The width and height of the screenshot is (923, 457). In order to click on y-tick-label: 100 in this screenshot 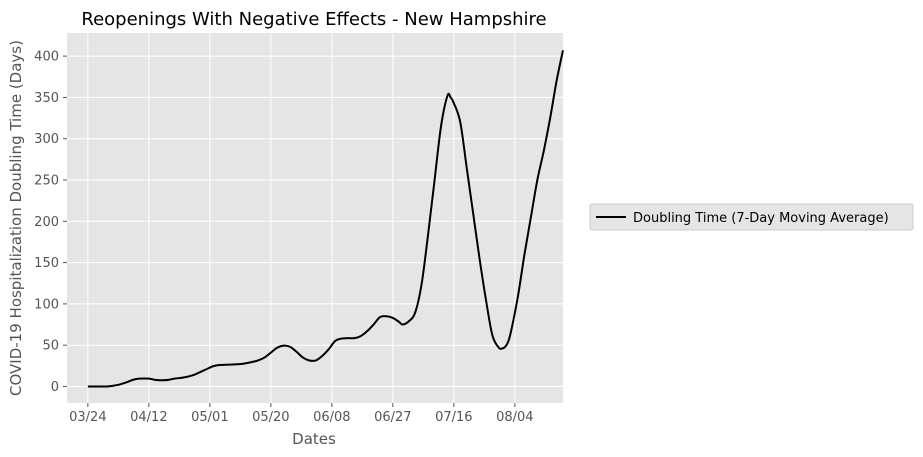, I will do `click(46, 304)`.